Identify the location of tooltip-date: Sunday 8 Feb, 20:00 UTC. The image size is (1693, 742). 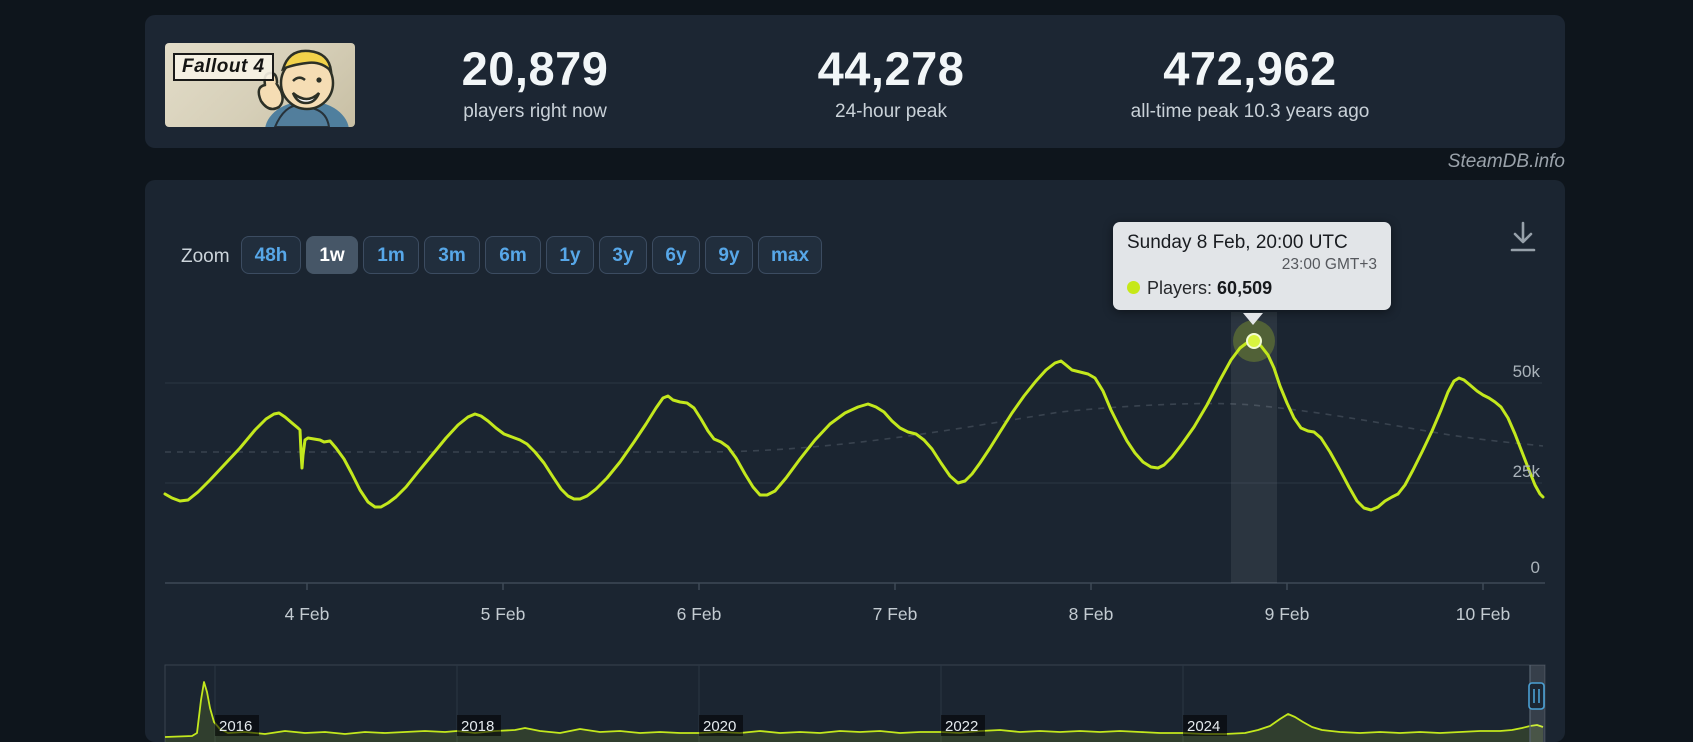
(1237, 242).